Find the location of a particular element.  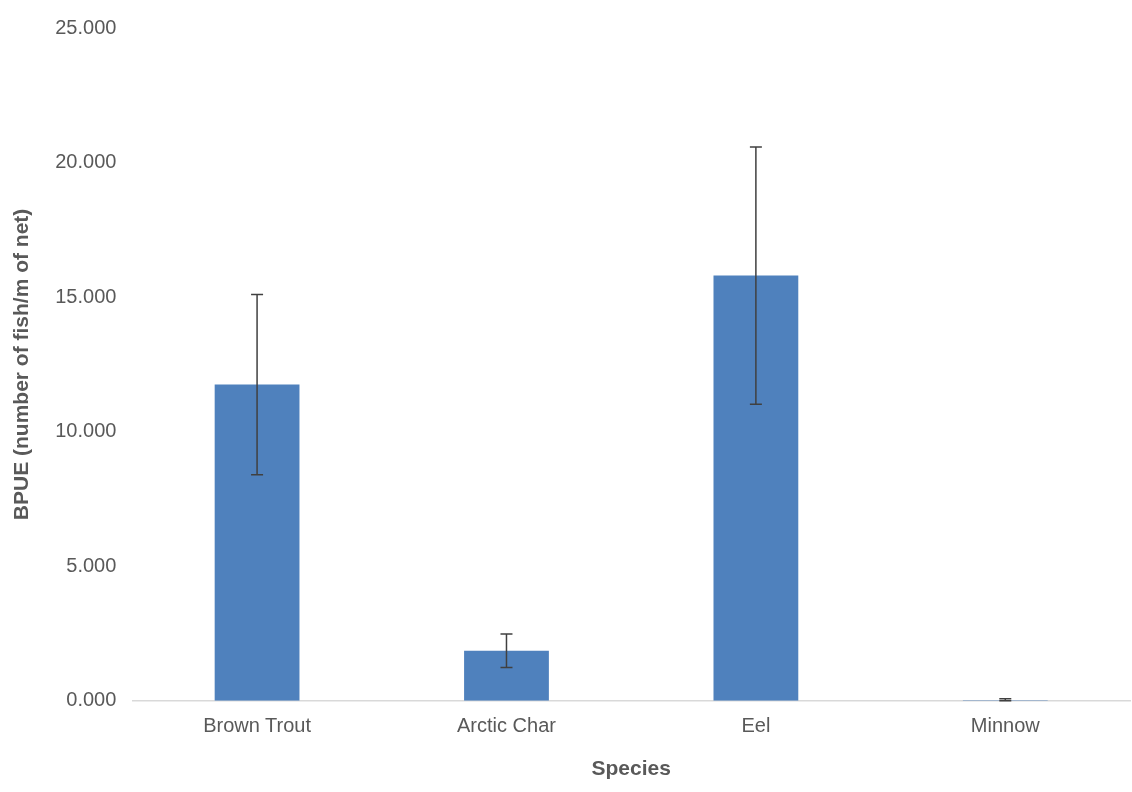

y-axis-title: BPUE (number of fish/m of net) is located at coordinates (21, 364).